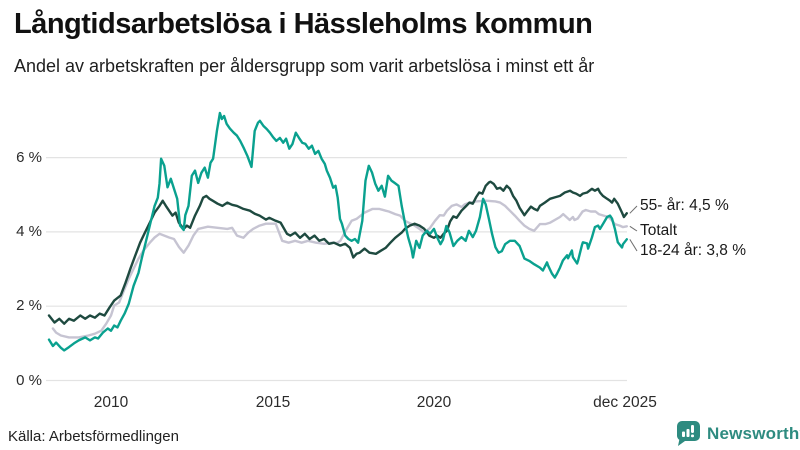 The width and height of the screenshot is (800, 450). Describe the element at coordinates (111, 402) in the screenshot. I see `x-axis-tick-2010: 2010` at that location.